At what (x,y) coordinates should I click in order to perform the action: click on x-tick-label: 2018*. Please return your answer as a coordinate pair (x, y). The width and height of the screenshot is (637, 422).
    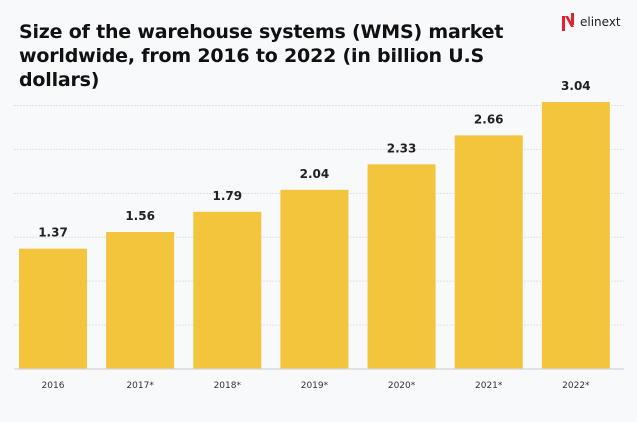
    Looking at the image, I should click on (228, 386).